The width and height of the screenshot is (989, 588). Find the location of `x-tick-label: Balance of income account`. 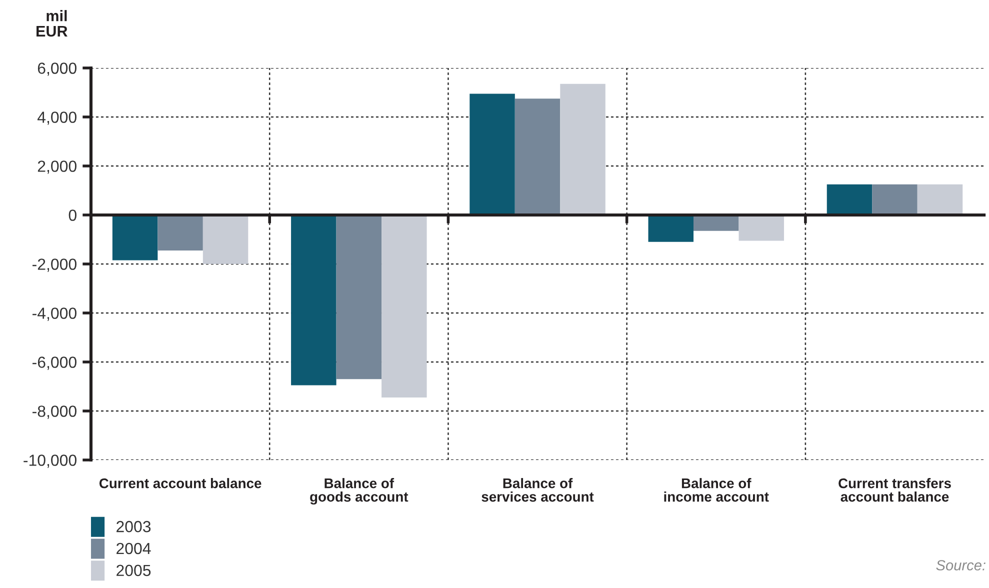

x-tick-label: Balance of income account is located at coordinates (716, 490).